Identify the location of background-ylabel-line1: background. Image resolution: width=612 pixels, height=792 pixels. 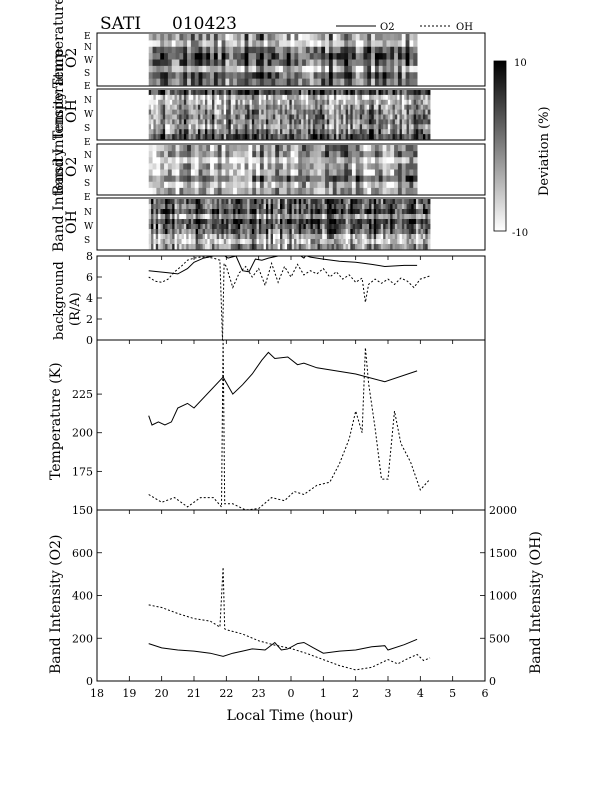
(59, 300).